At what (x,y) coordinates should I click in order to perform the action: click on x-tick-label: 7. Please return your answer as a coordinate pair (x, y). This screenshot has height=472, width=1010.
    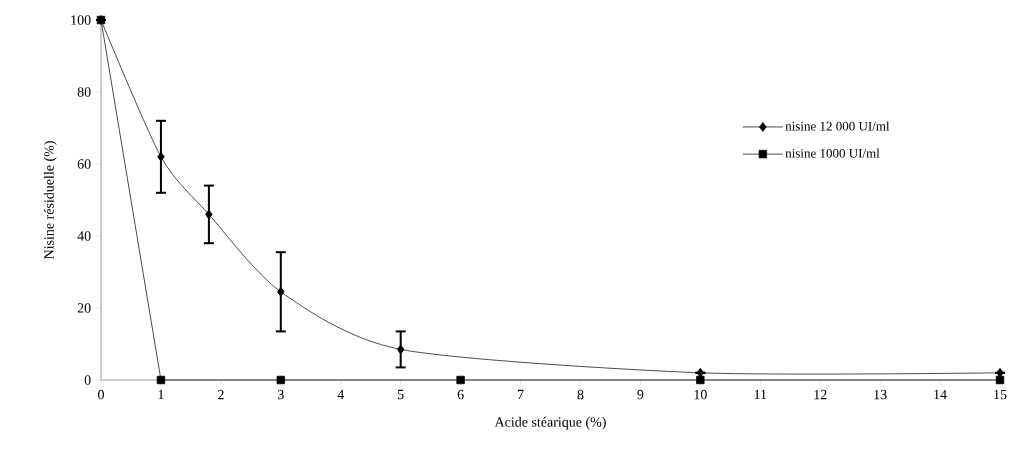
    Looking at the image, I should click on (520, 394).